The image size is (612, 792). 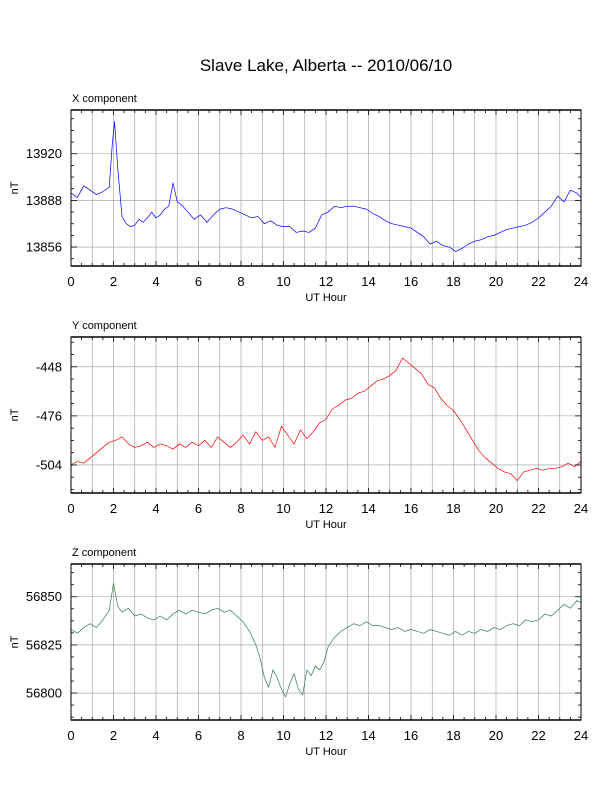 What do you see at coordinates (44, 596) in the screenshot?
I see `y-tick-label: 56850` at bounding box center [44, 596].